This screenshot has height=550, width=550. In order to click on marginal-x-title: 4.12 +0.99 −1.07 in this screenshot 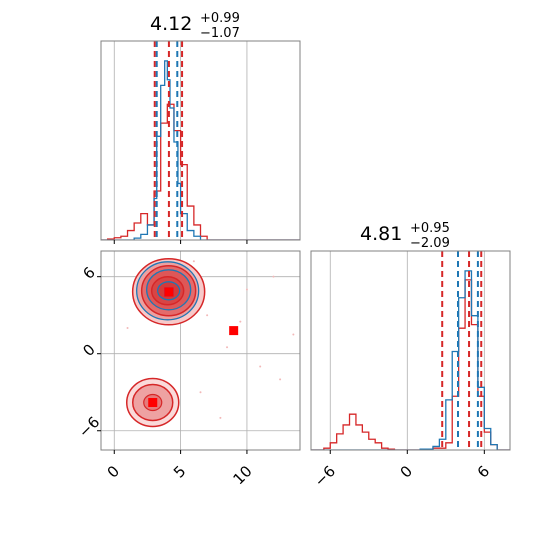, I will do `click(198, 23)`.